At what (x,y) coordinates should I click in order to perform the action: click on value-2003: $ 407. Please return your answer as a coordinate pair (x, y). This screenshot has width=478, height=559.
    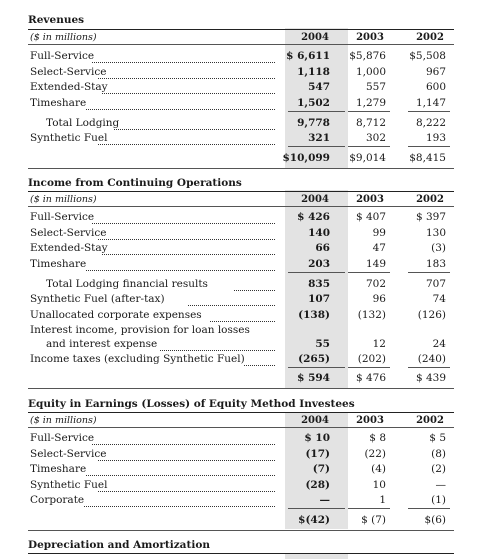
    Looking at the image, I should click on (370, 217).